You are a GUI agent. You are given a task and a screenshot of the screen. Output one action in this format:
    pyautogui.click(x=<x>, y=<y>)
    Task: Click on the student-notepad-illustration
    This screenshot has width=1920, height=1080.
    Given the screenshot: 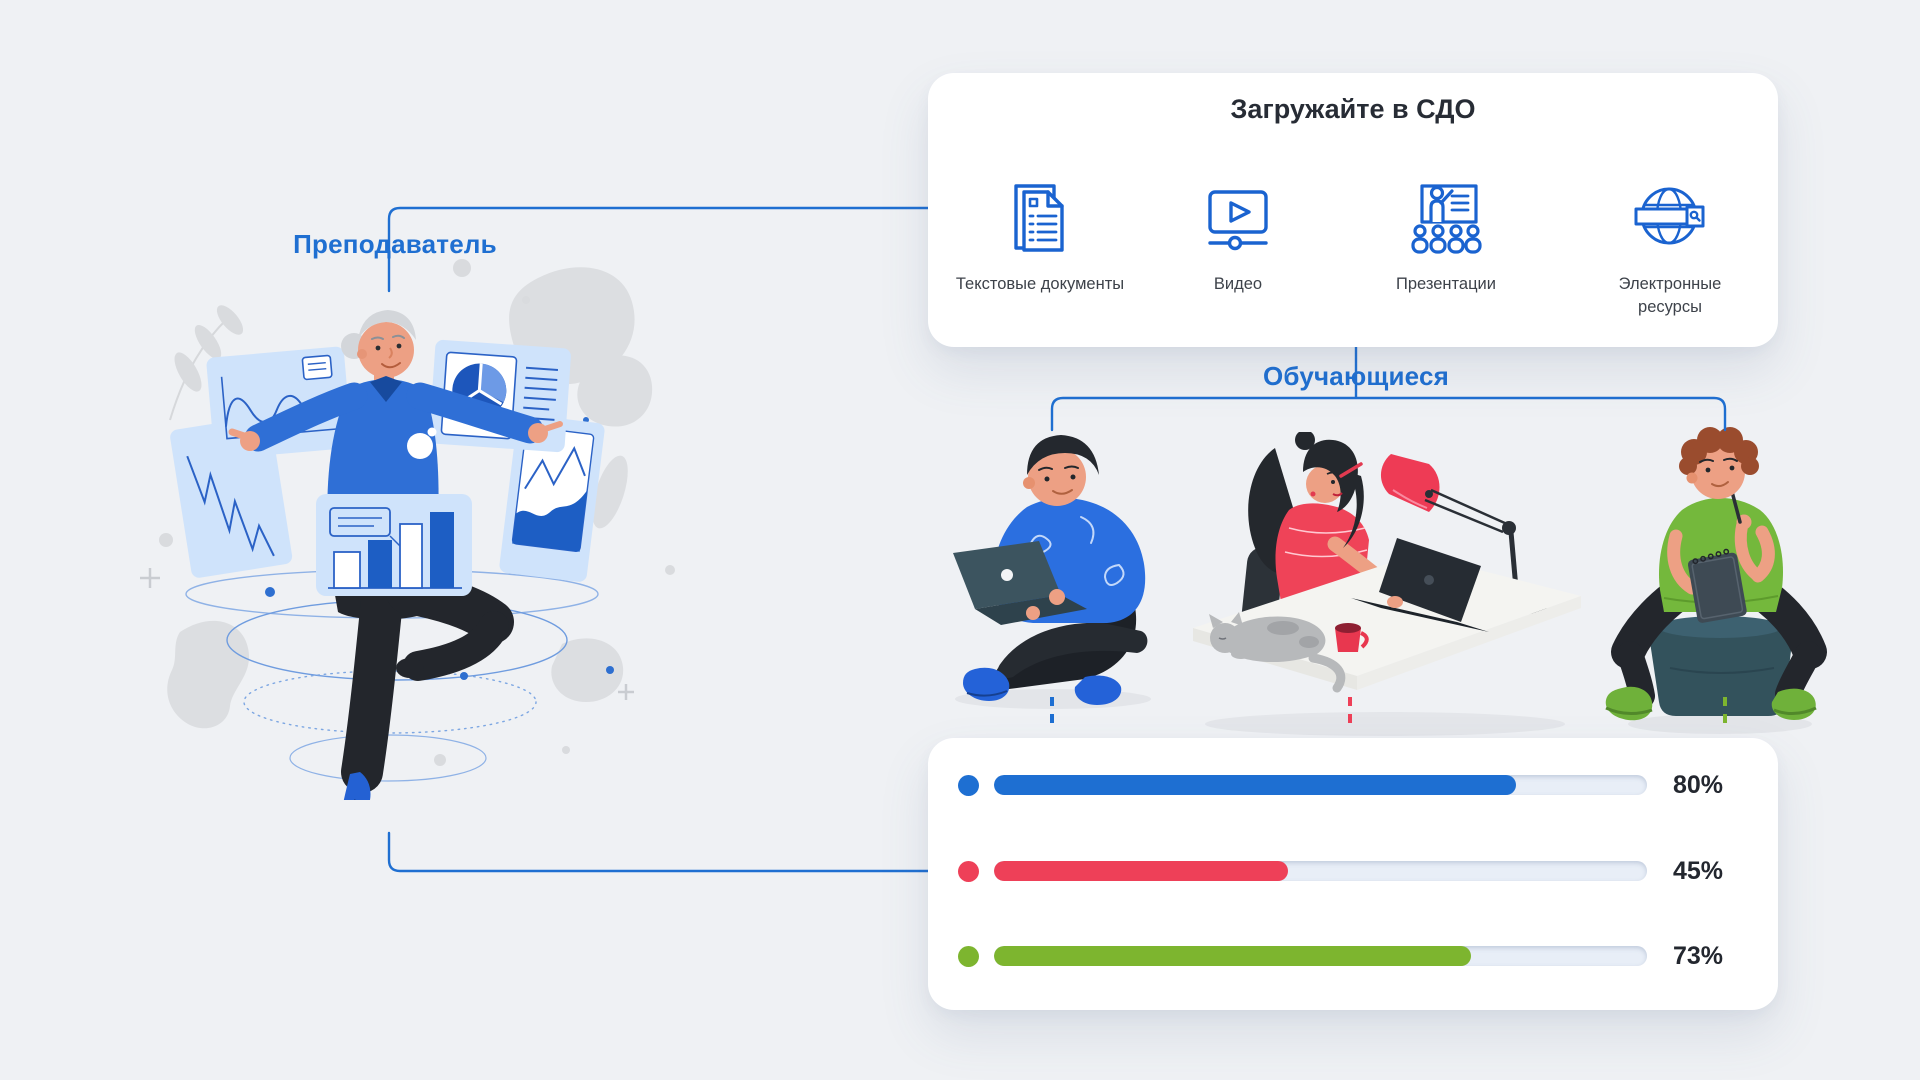 What is the action you would take?
    pyautogui.click(x=1716, y=580)
    